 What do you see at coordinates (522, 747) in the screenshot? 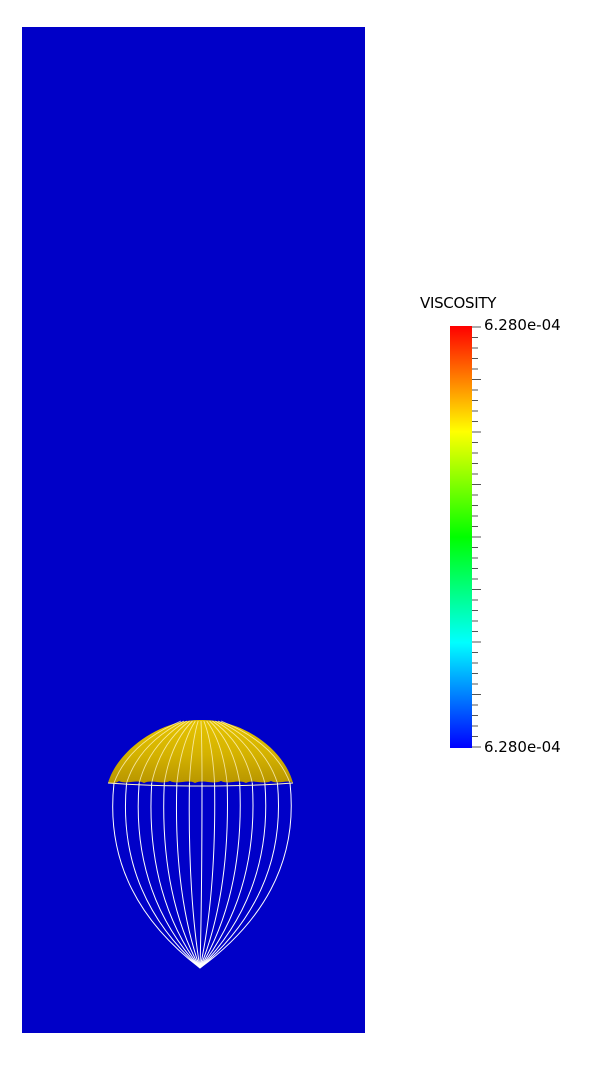
I see `scalar-bar-min-label: 6.280e-04` at bounding box center [522, 747].